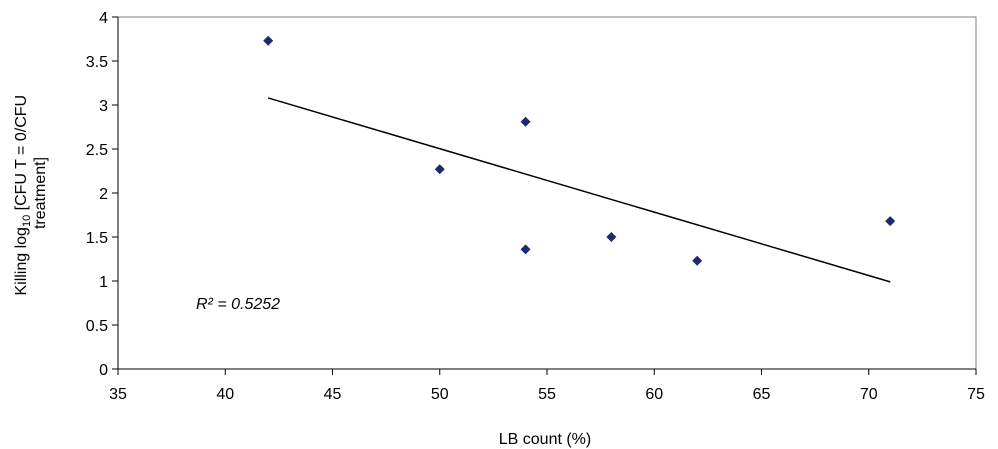 The height and width of the screenshot is (449, 998). Describe the element at coordinates (103, 194) in the screenshot. I see `y-tick-label: 2` at that location.